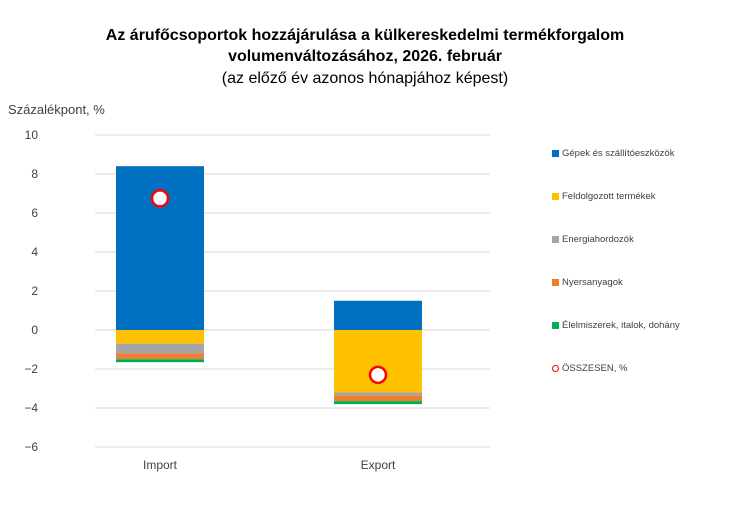 The height and width of the screenshot is (516, 730). I want to click on legend-item: Nyersanyagok, so click(587, 282).